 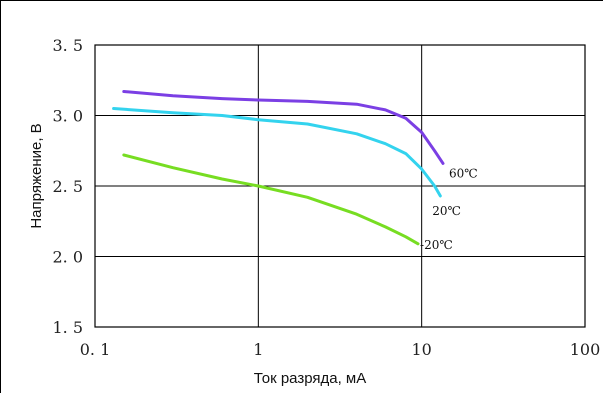 What do you see at coordinates (67, 327) in the screenshot?
I see `y-tick-label: 1. 5` at bounding box center [67, 327].